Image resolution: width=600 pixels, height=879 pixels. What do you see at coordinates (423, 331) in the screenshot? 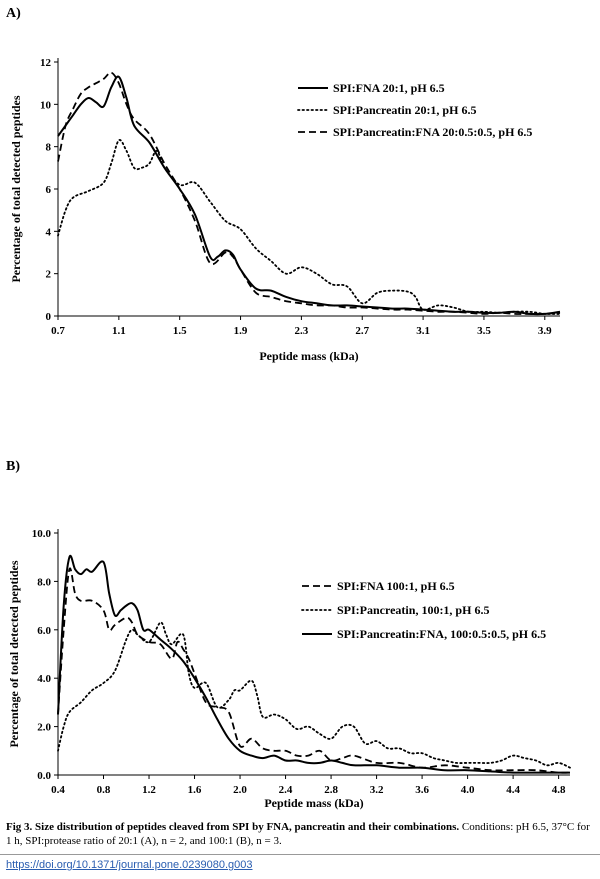
I see `chart-a-x-tick-label: 3.1` at bounding box center [423, 331].